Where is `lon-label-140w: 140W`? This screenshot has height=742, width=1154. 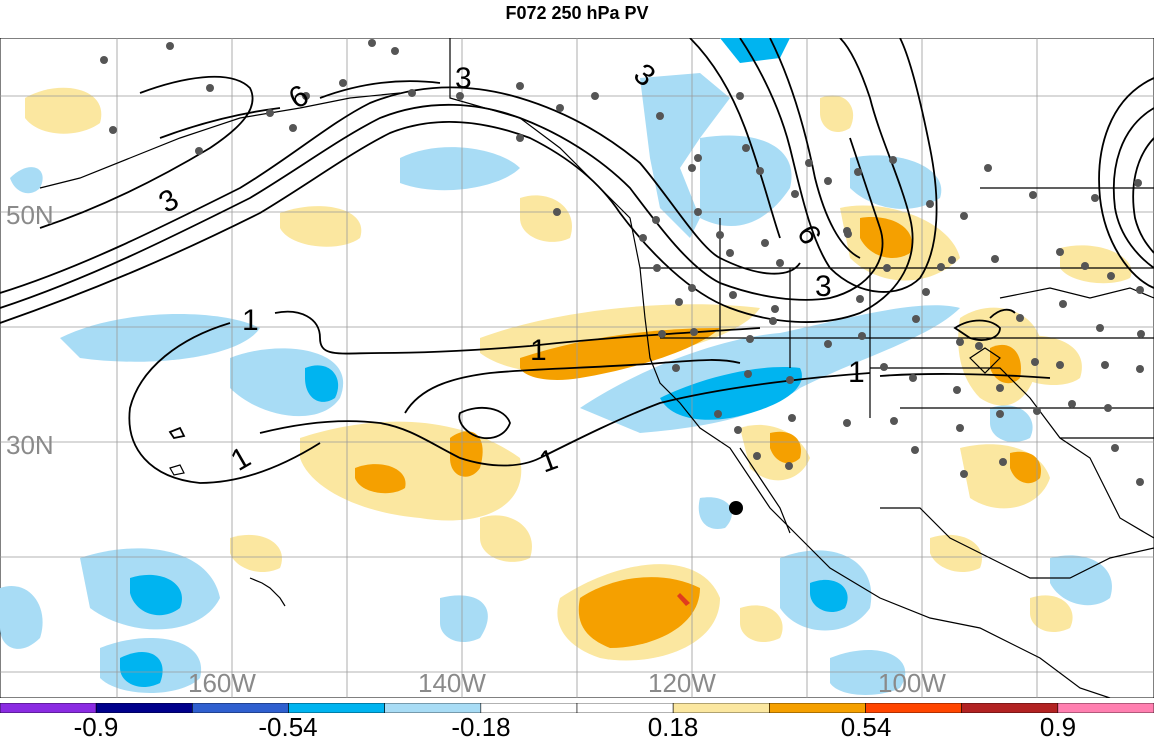
lon-label-140w: 140W is located at coordinates (452, 683).